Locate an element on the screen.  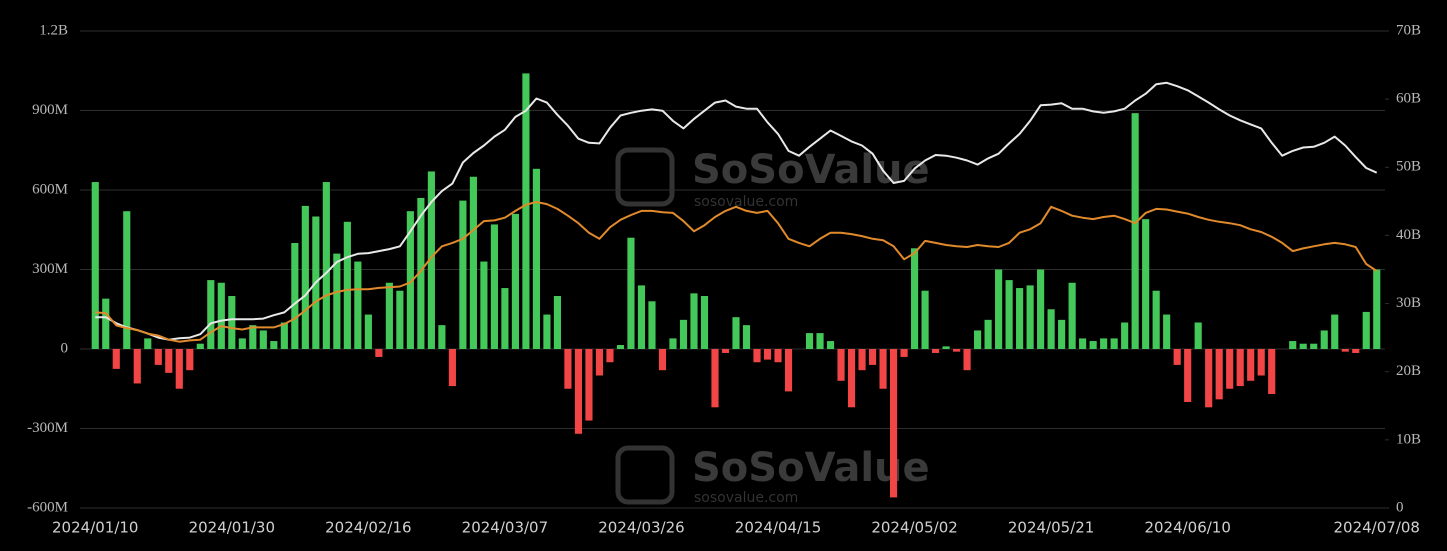
x-tick-label: 2024/04/15 is located at coordinates (778, 528).